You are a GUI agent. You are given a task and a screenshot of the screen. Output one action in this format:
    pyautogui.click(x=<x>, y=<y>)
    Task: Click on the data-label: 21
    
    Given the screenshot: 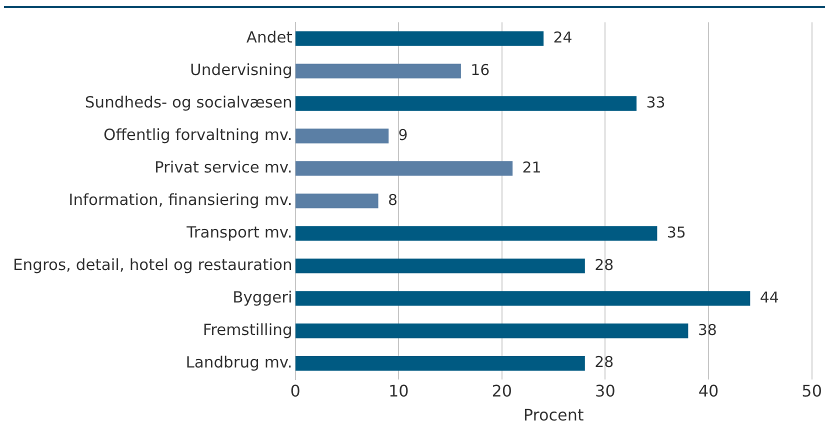 What is the action you would take?
    pyautogui.click(x=532, y=167)
    